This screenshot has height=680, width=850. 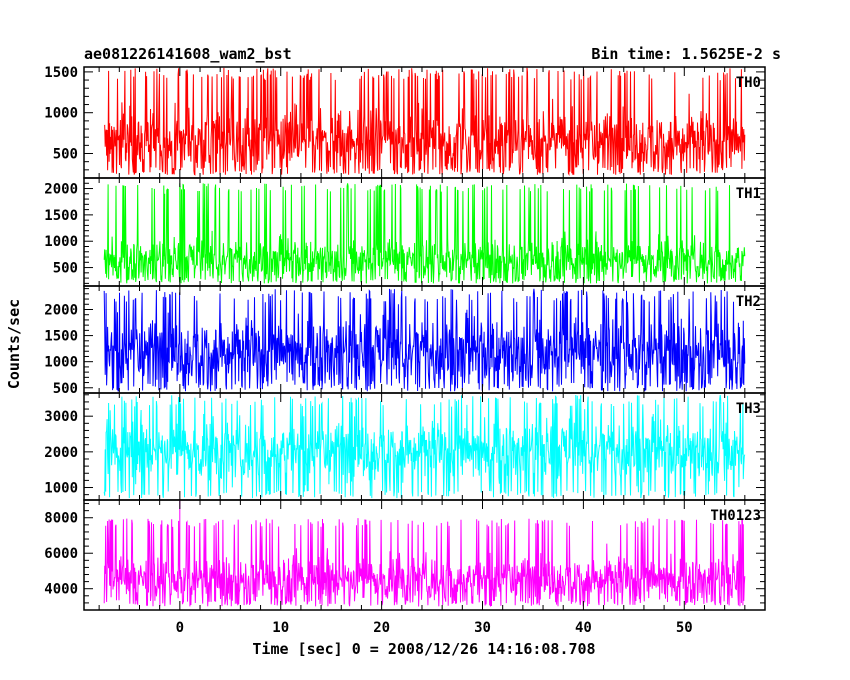 I want to click on bin-time-label: Bin time: 1.5625E-2 s, so click(x=686, y=54).